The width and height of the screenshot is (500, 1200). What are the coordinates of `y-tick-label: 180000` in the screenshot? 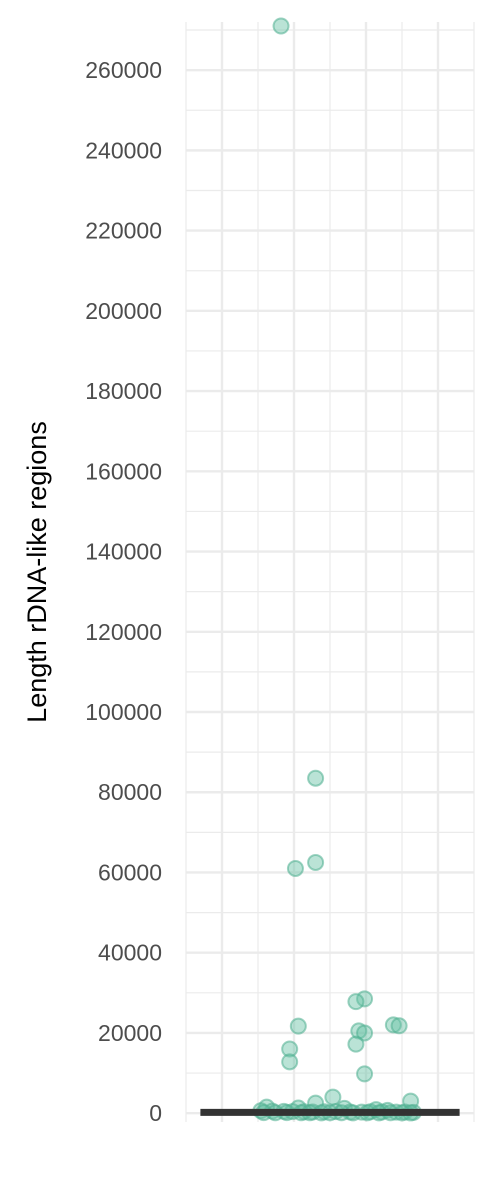 It's located at (123, 391).